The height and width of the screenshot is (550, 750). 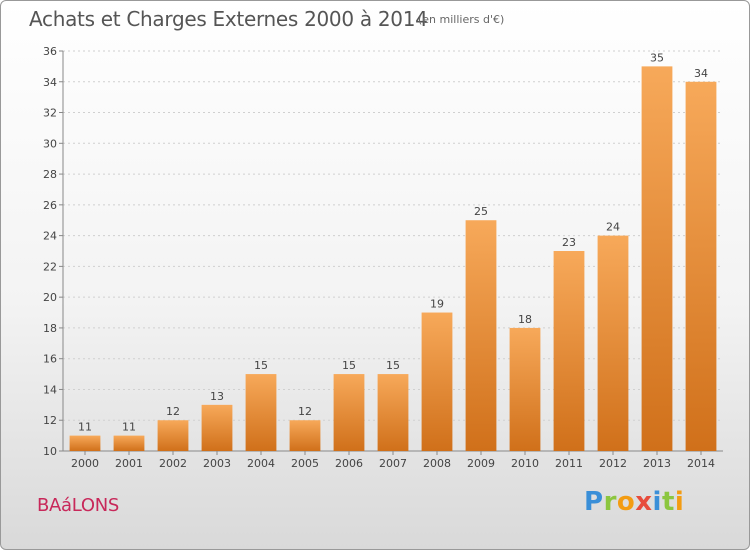 I want to click on data-label: 19, so click(x=437, y=304).